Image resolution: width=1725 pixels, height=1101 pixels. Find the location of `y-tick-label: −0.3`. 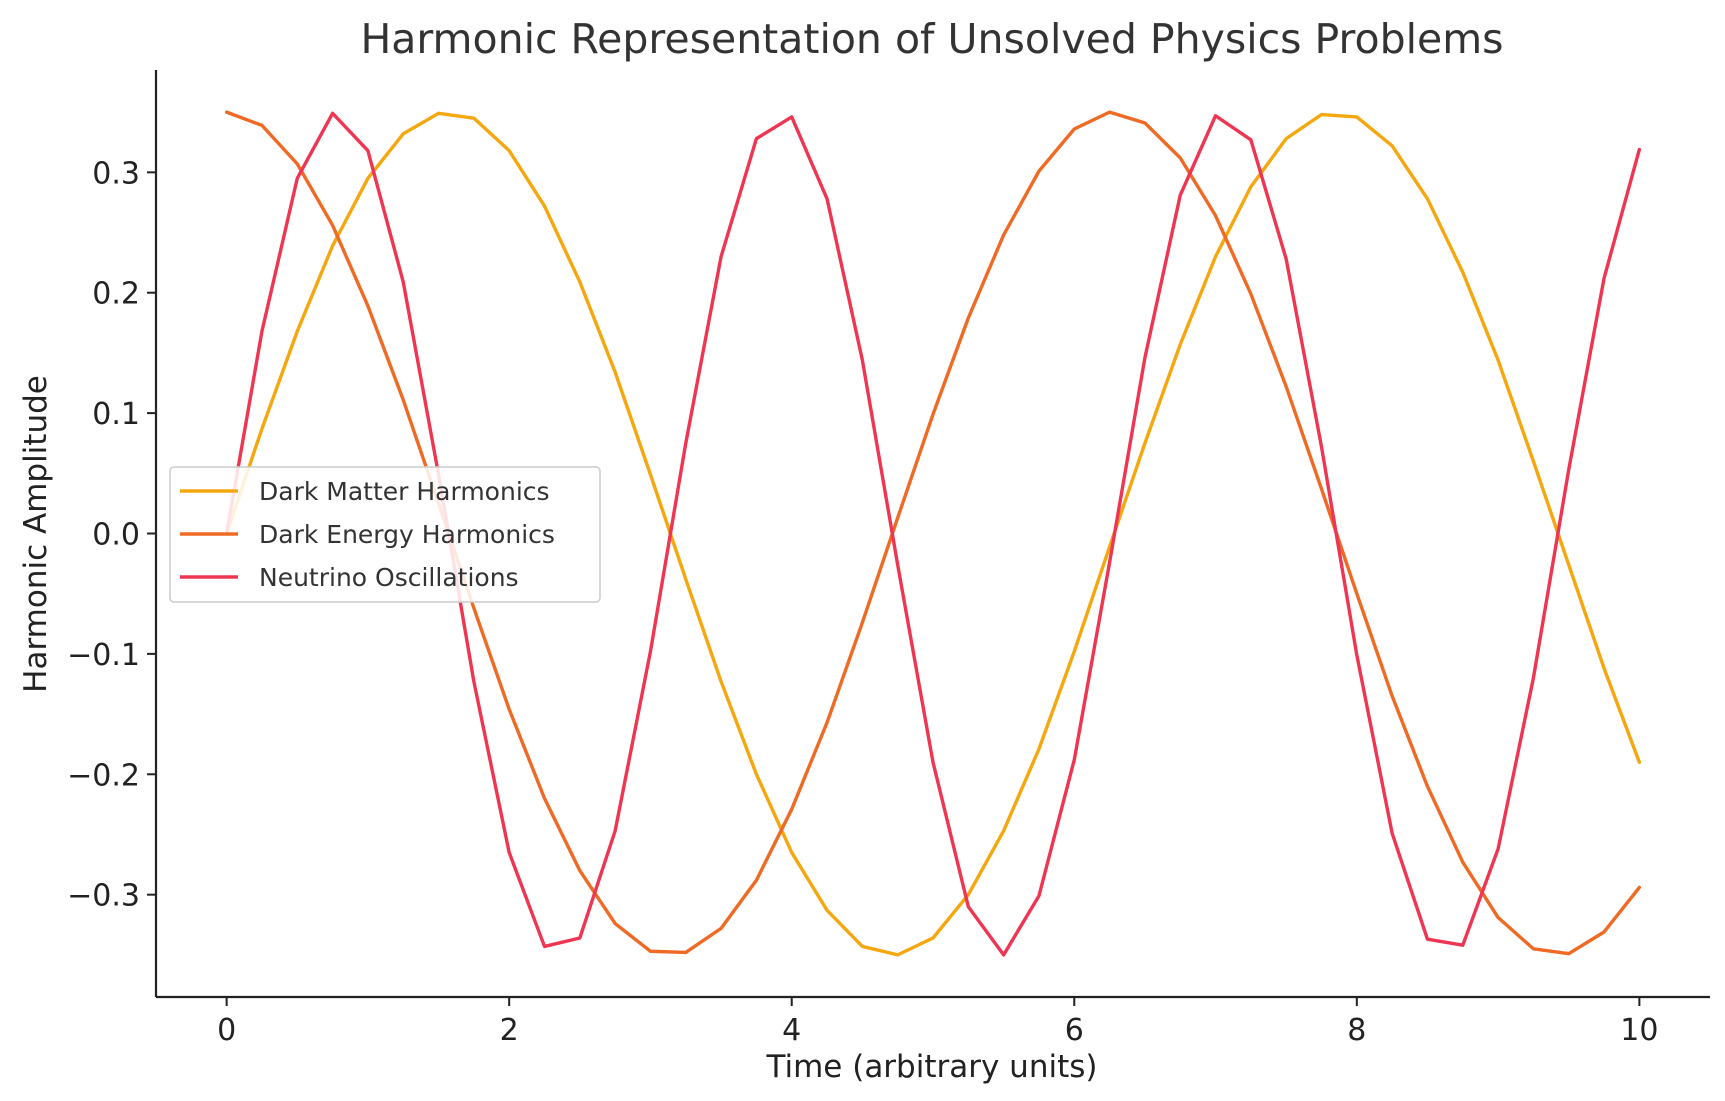

y-tick-label: −0.3 is located at coordinates (103, 896).